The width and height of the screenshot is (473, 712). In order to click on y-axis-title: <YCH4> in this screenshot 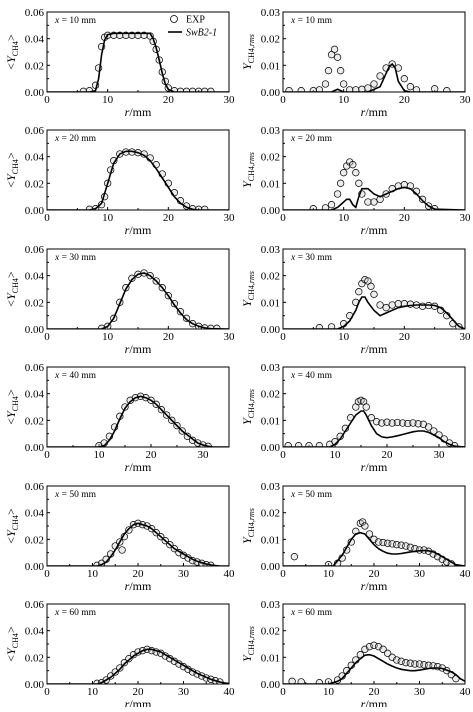, I will do `click(12, 526)`.